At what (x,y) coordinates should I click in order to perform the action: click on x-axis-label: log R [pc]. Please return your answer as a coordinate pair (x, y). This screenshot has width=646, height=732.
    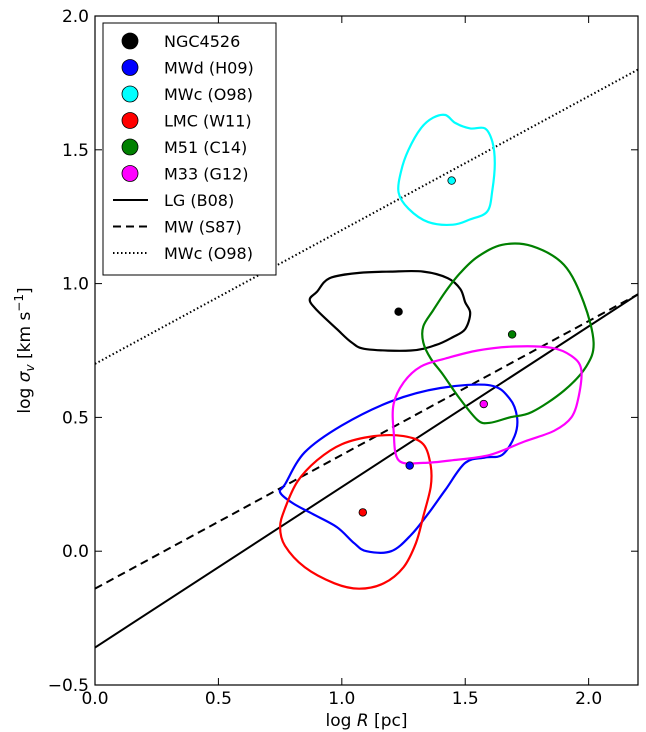
    Looking at the image, I should click on (367, 721).